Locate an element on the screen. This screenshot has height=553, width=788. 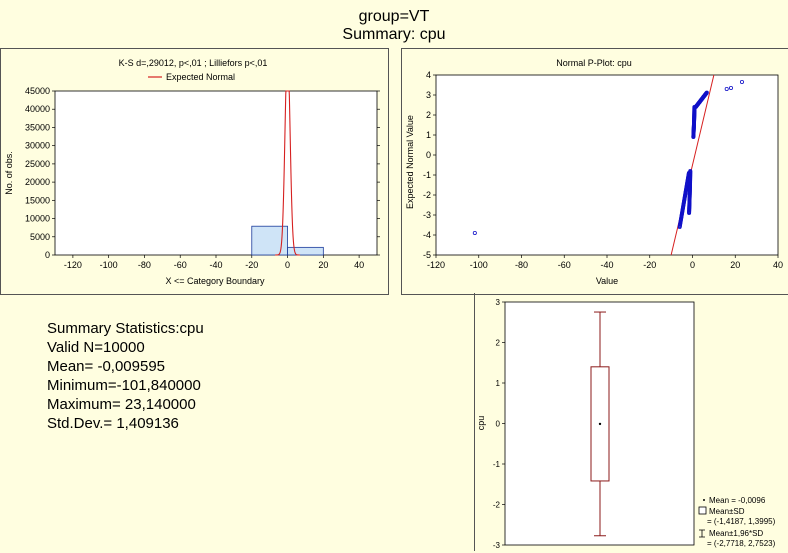
box-ytick-label: -1 is located at coordinates (497, 464).